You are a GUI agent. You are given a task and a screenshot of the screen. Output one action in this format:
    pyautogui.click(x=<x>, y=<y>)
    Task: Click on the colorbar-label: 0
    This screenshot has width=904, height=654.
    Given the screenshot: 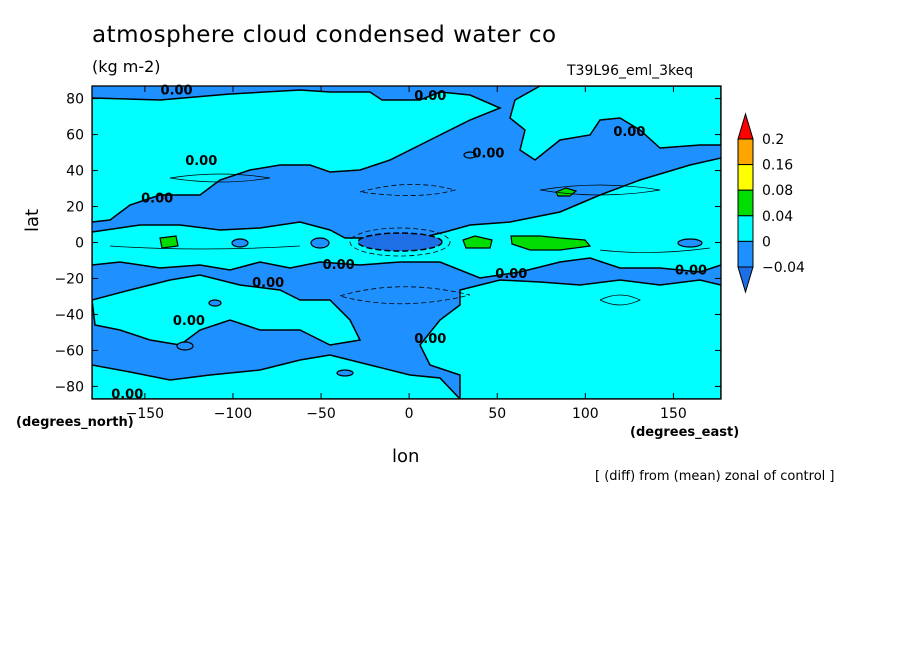 What is the action you would take?
    pyautogui.click(x=766, y=242)
    